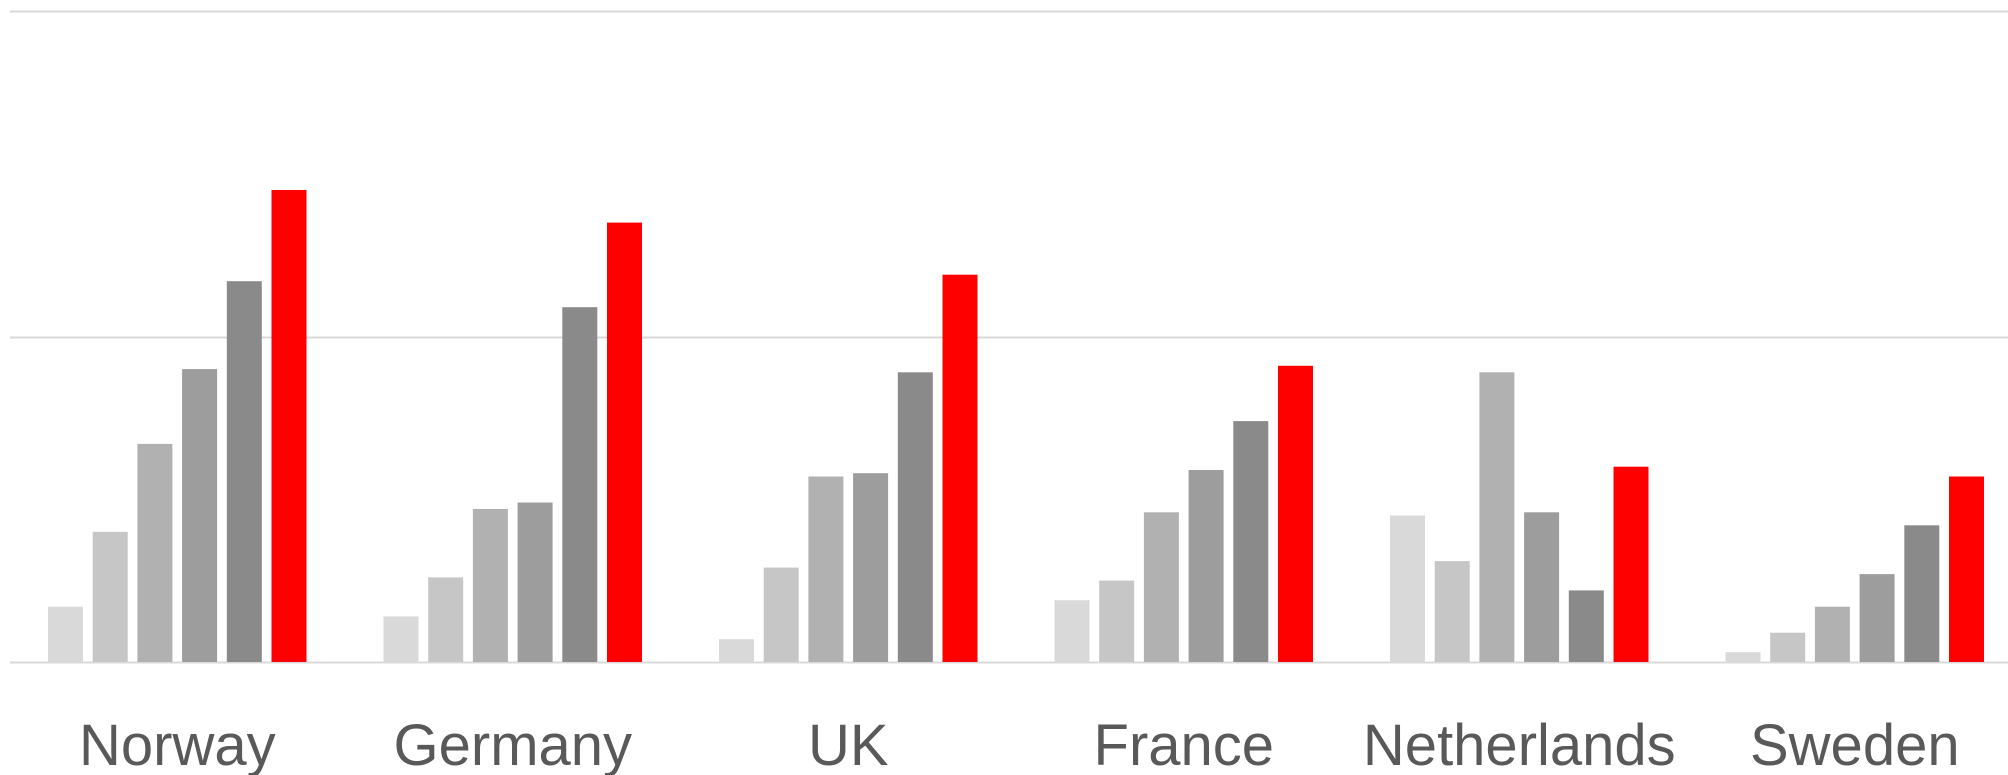  What do you see at coordinates (177, 744) in the screenshot?
I see `x-tick-label-norway: Norway` at bounding box center [177, 744].